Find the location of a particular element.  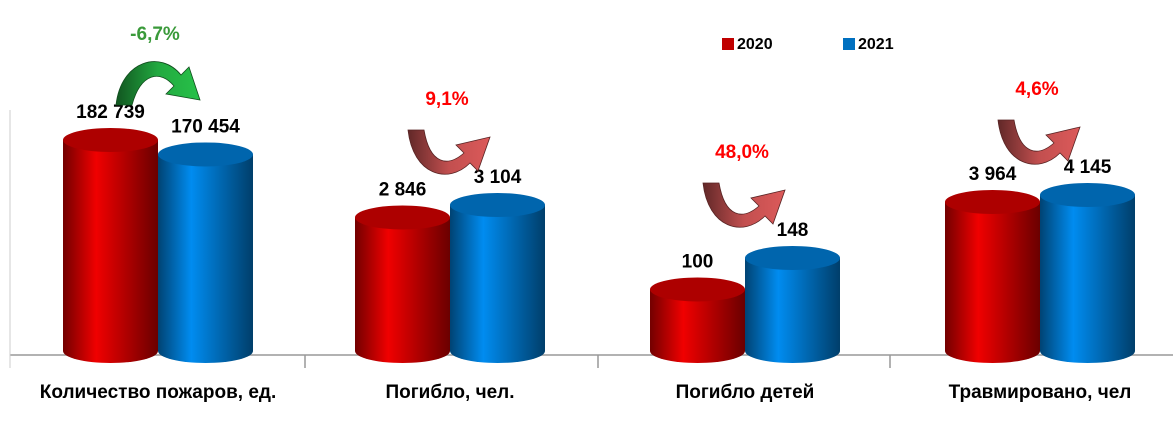

x-tick-label: Травмировано, чел is located at coordinates (1040, 392).